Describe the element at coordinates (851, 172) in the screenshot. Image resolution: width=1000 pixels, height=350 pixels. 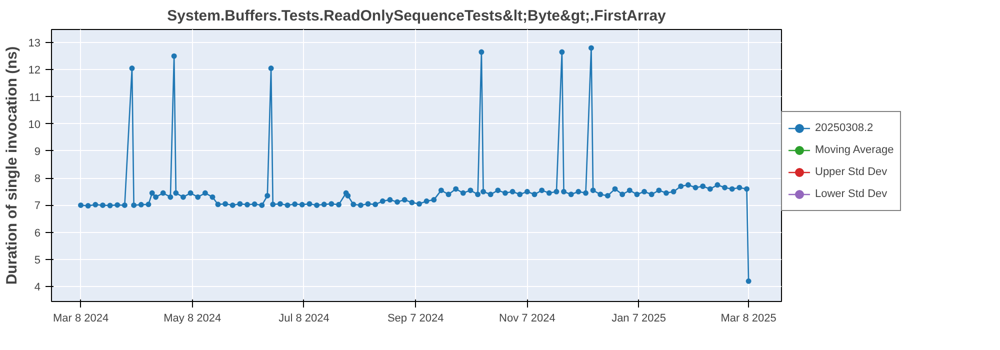
I see `legend-label: Upper Std Dev` at that location.